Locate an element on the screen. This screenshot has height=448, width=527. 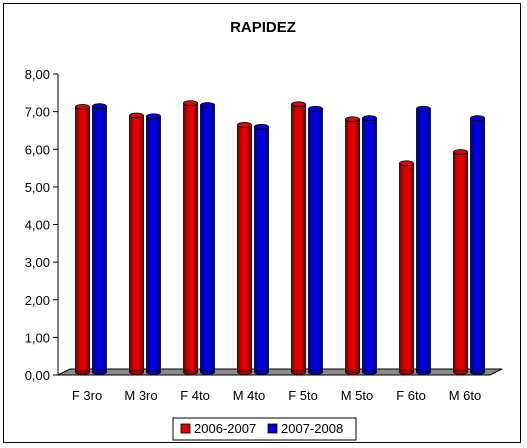
legend-label: 2007-2008 is located at coordinates (312, 428).